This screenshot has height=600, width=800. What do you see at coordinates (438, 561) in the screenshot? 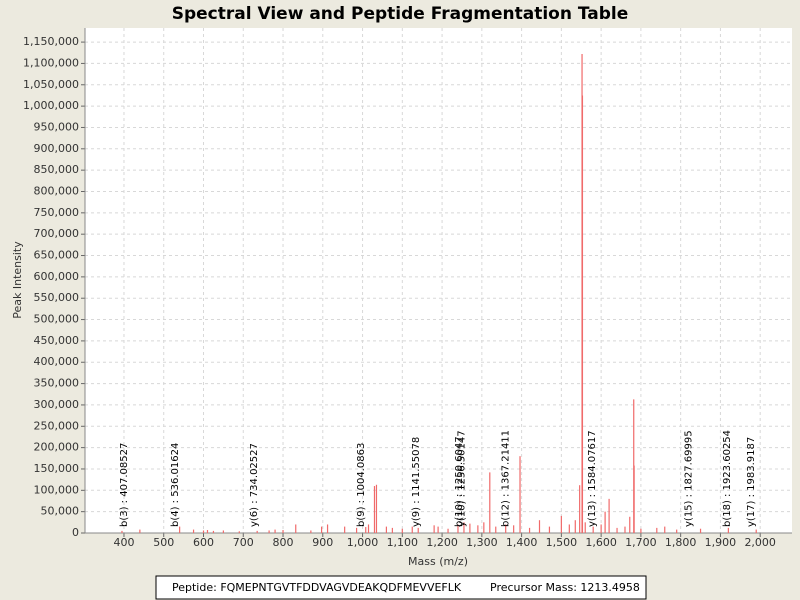
I see `x-axis-label: Mass (m/z)` at bounding box center [438, 561].